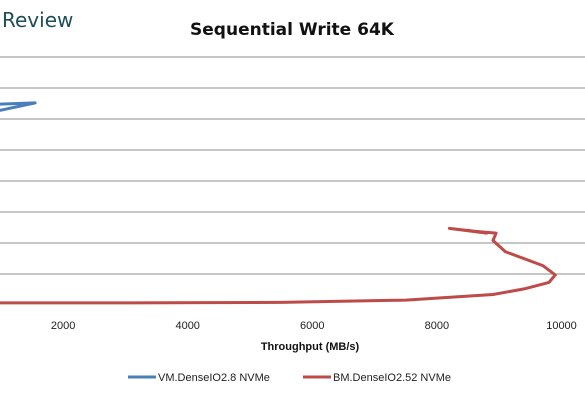  I want to click on x-tick-label: 8000, so click(437, 326).